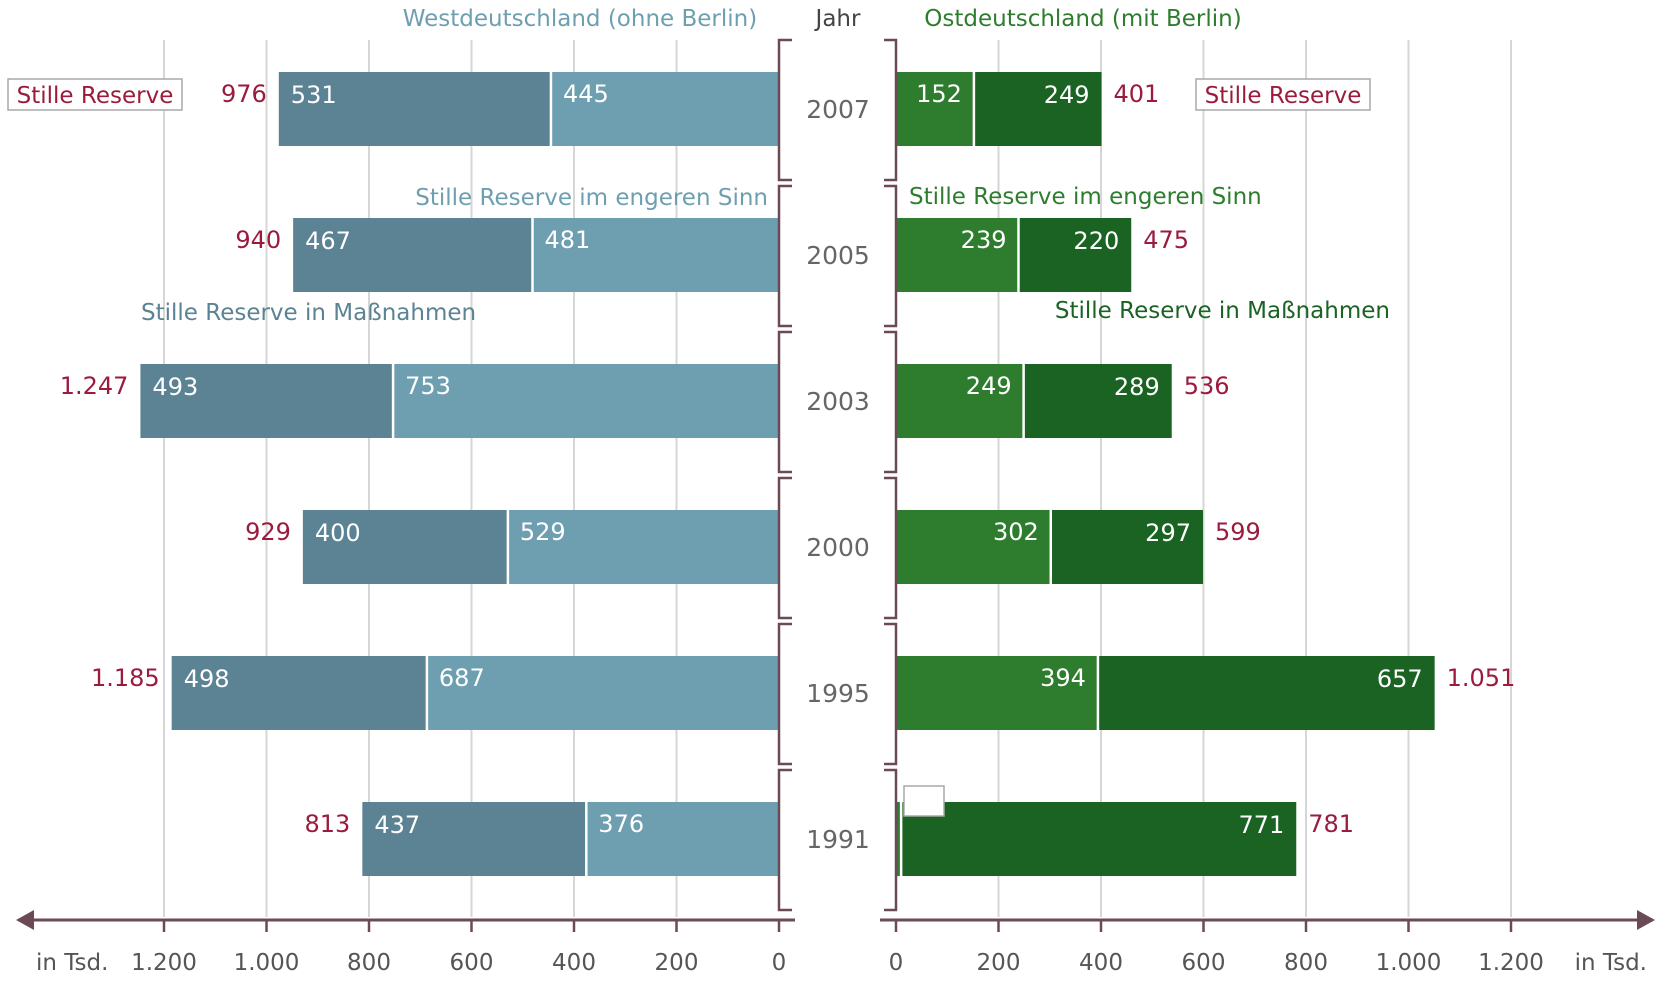 The image size is (1657, 985). I want to click on tick-label-east-1000: 1.000, so click(1409, 963).